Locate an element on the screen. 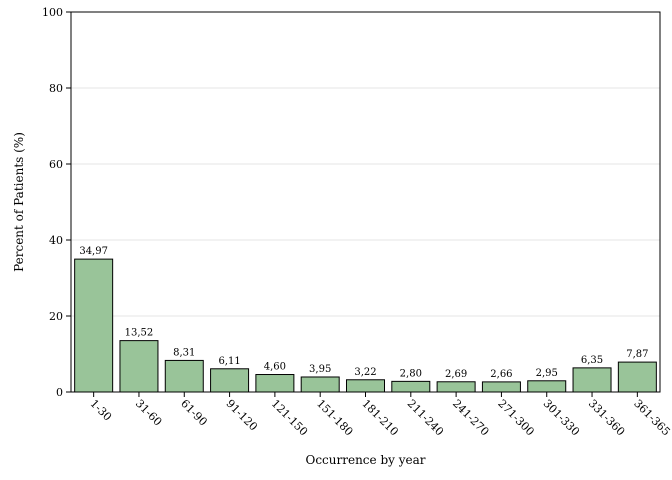 This screenshot has height=480, width=672. x-tick-label: 31-60 is located at coordinates (149, 413).